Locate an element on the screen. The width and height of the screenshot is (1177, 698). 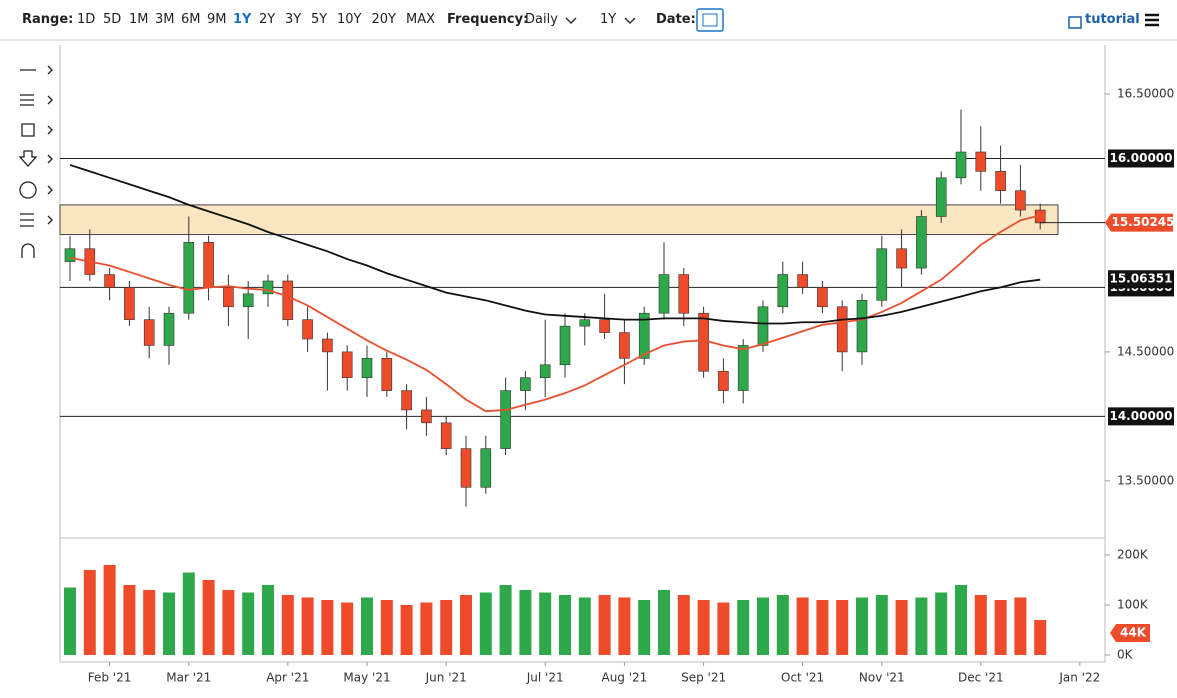
x-tick-label: May '21 is located at coordinates (366, 678).